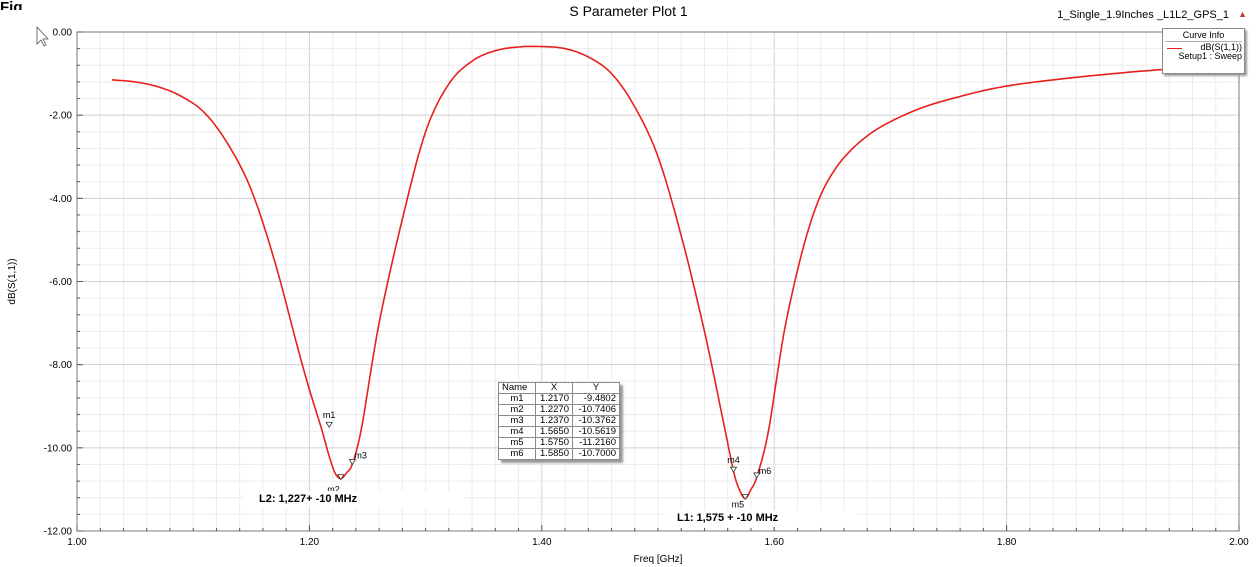  What do you see at coordinates (310, 542) in the screenshot?
I see `x-tick-label: 1.20` at bounding box center [310, 542].